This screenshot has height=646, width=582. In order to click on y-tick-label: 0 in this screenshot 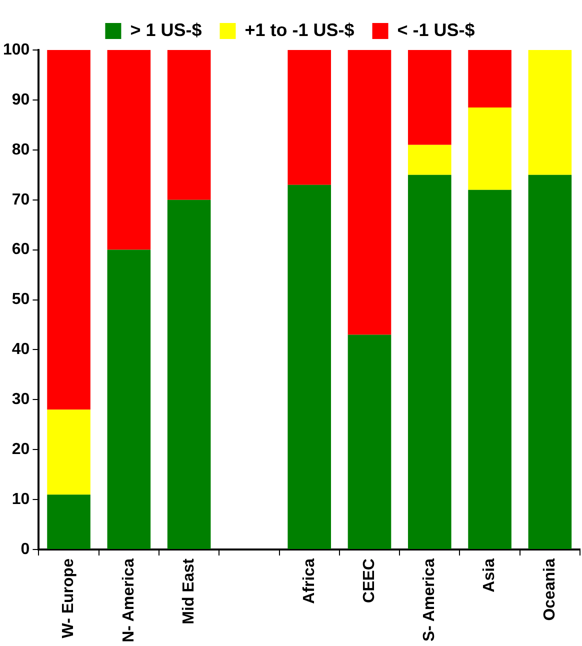, I will do `click(25, 549)`.